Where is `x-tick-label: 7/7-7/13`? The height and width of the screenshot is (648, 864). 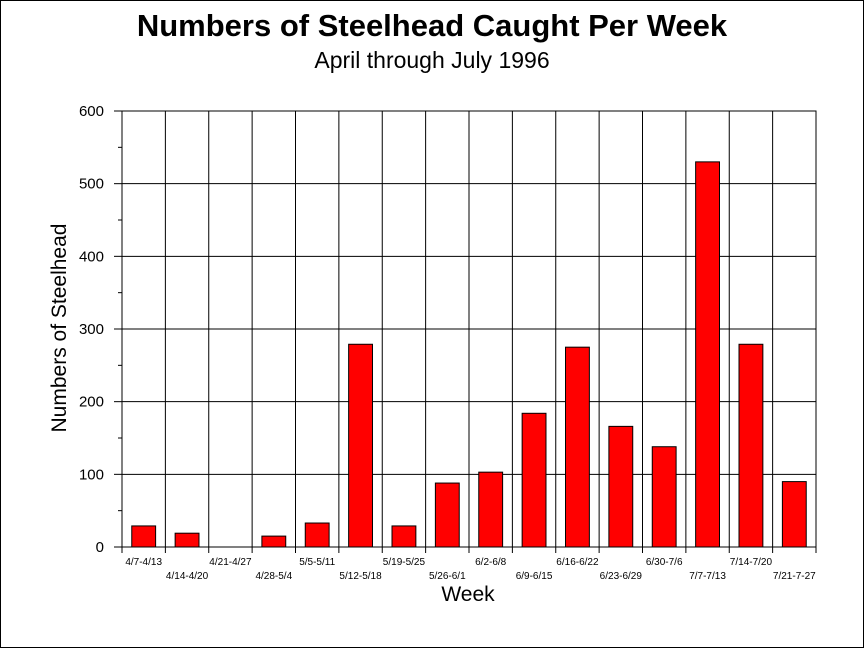
x-tick-label: 7/7-7/13 is located at coordinates (707, 576).